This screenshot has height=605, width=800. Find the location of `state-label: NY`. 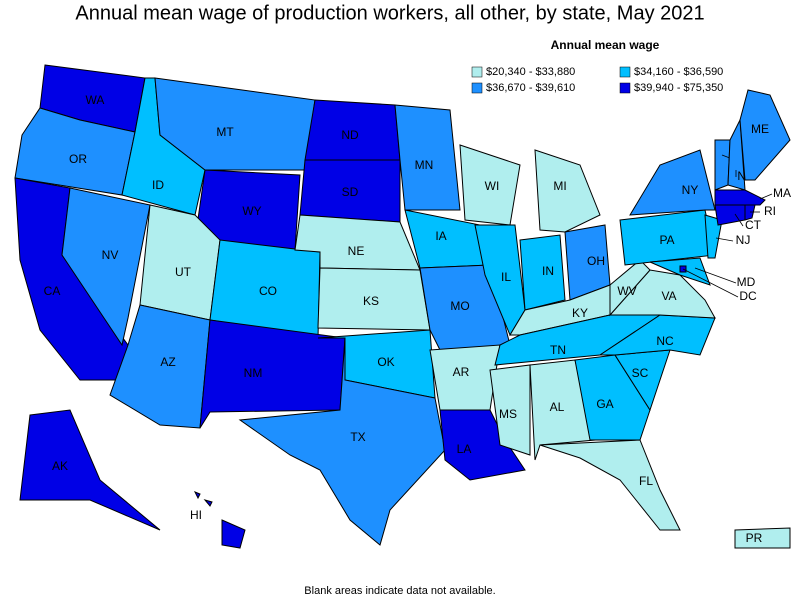

state-label: NY is located at coordinates (690, 190).